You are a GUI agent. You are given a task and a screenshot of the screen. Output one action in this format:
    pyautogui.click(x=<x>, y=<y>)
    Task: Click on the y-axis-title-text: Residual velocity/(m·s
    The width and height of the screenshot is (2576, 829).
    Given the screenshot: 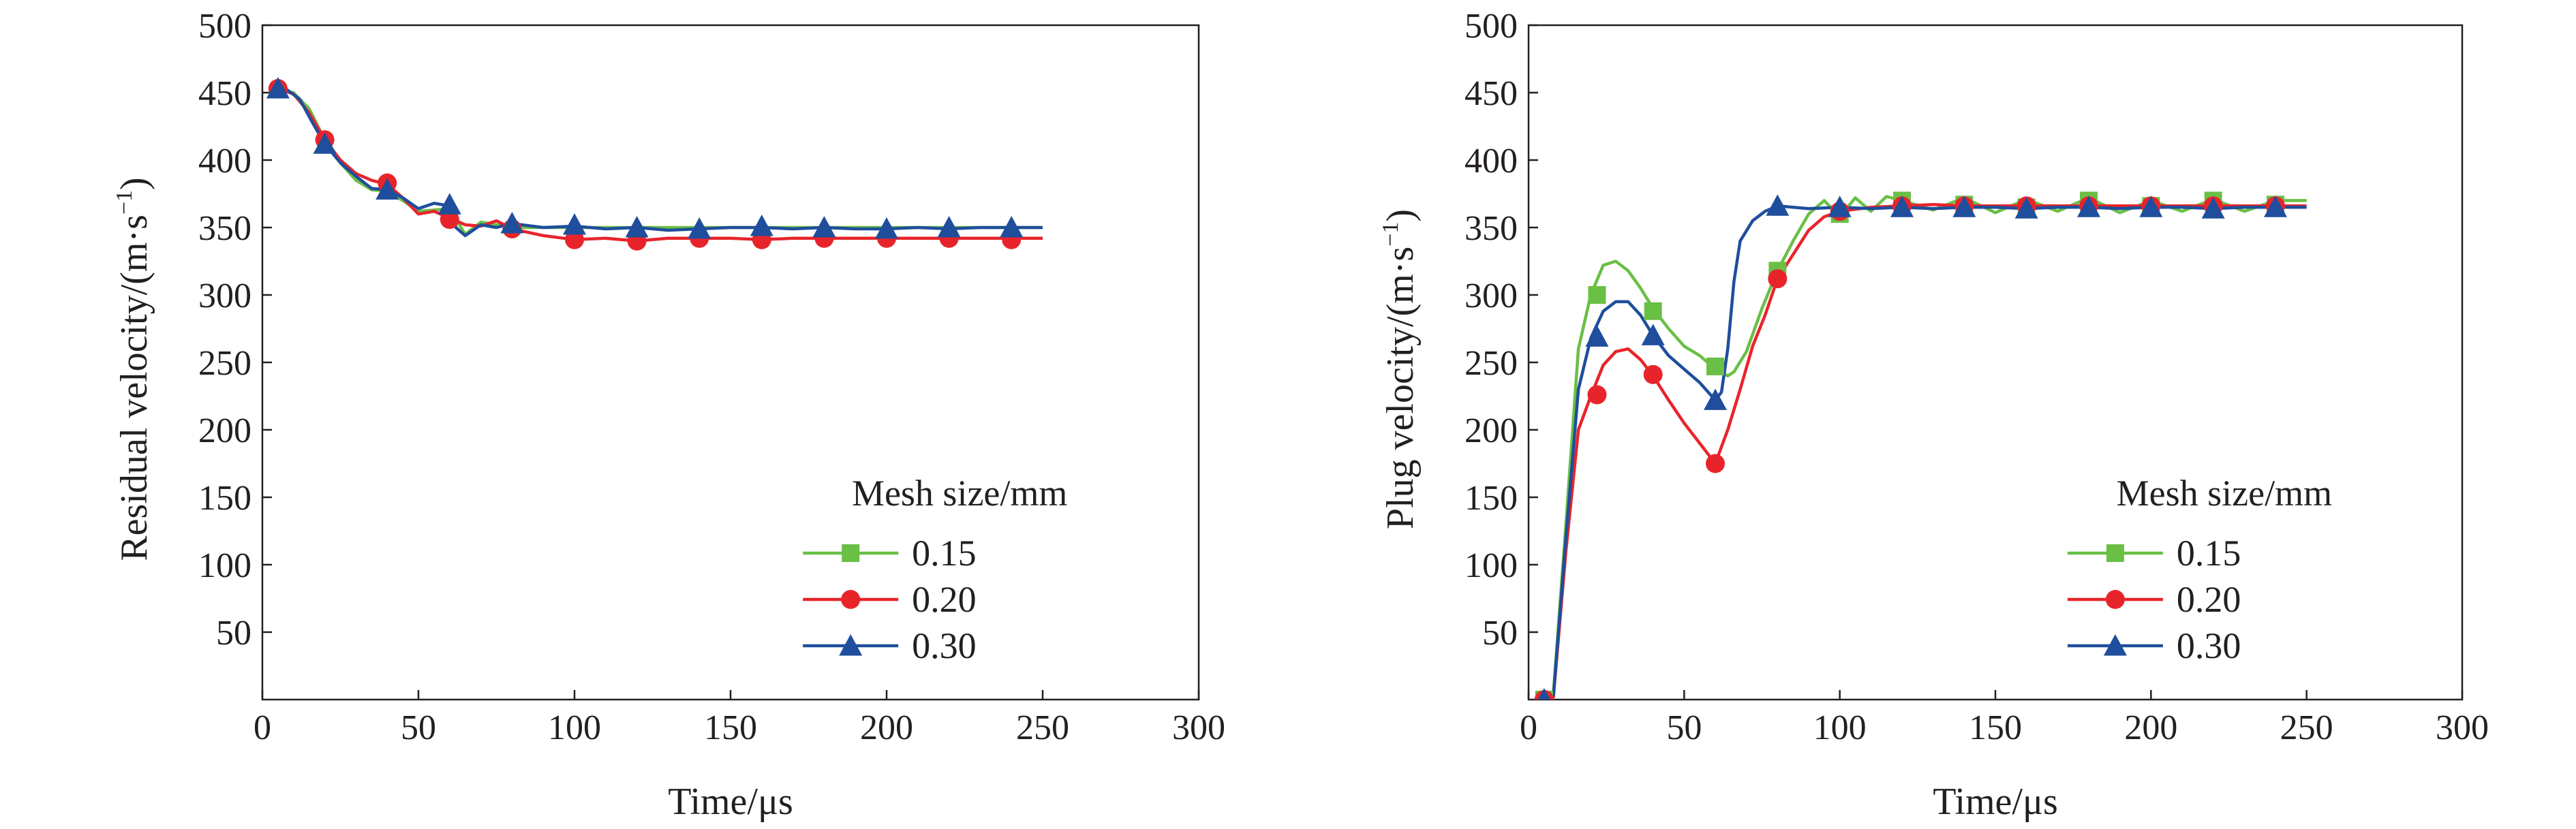 What is the action you would take?
    pyautogui.click(x=134, y=388)
    